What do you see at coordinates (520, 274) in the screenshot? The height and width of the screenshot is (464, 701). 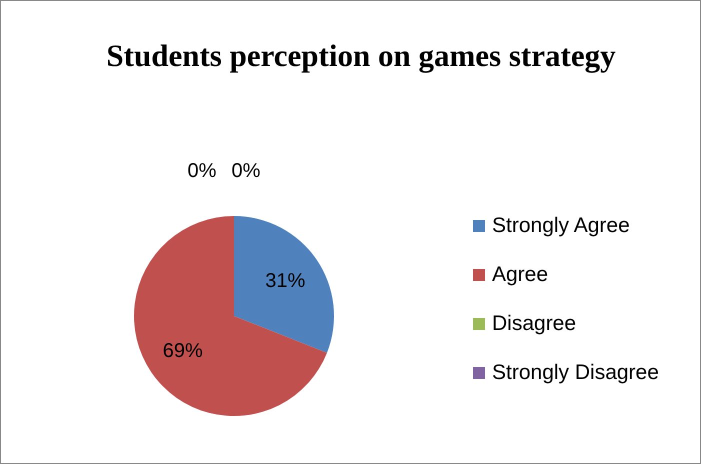 I see `legend-label: Agree` at bounding box center [520, 274].